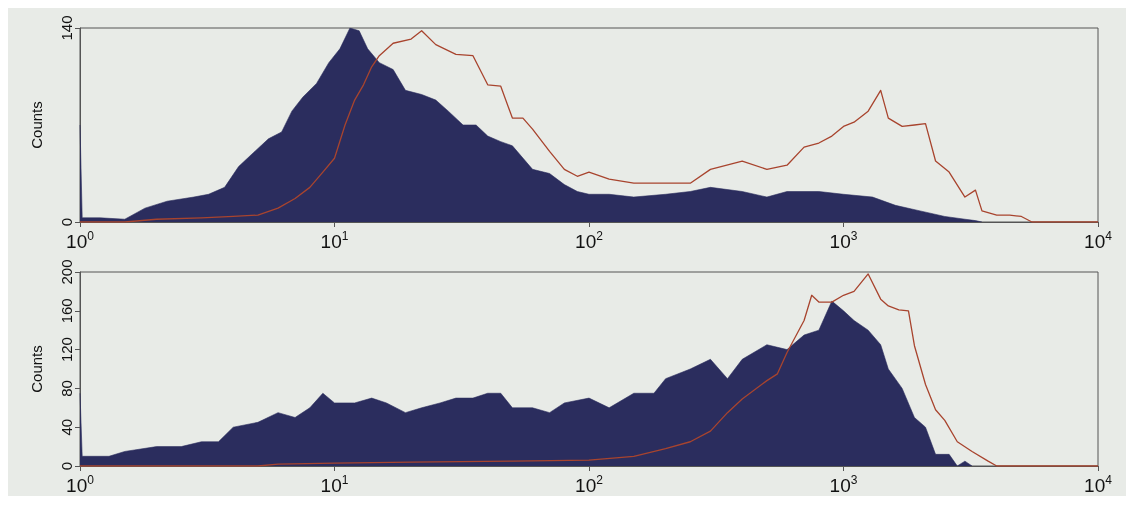 The height and width of the screenshot is (505, 1134). What do you see at coordinates (66, 311) in the screenshot?
I see `y-tick-label: 160` at bounding box center [66, 311].